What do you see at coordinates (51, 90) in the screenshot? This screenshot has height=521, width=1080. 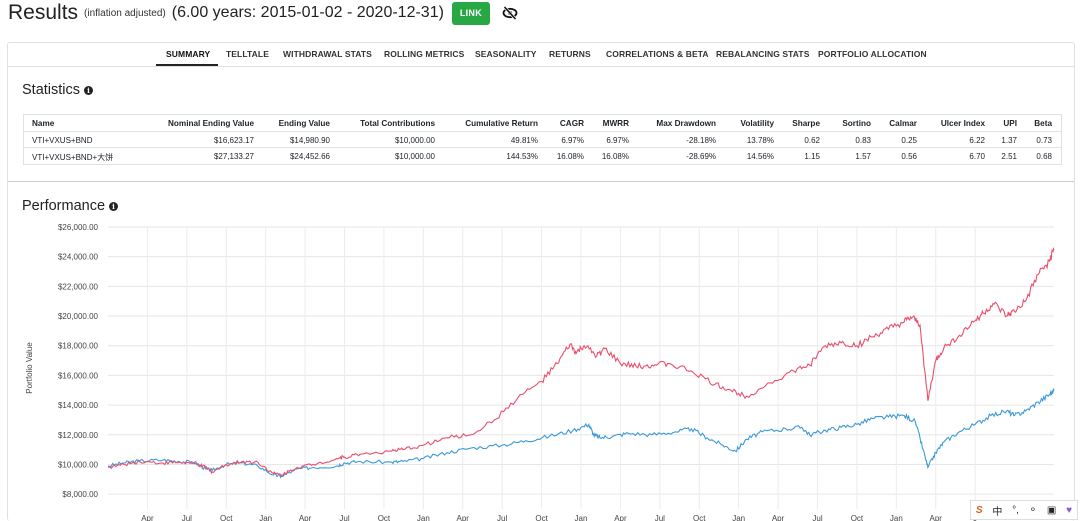 I see `statistics-title: Statistics` at bounding box center [51, 90].